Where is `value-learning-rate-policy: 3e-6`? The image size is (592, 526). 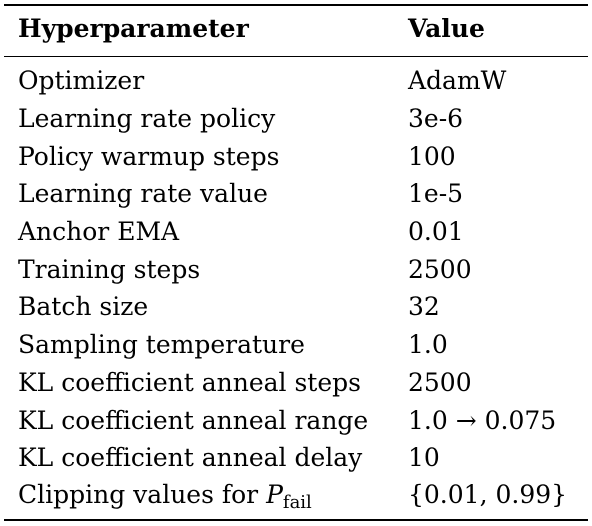
value-learning-rate-policy: 3e-6 is located at coordinates (436, 118).